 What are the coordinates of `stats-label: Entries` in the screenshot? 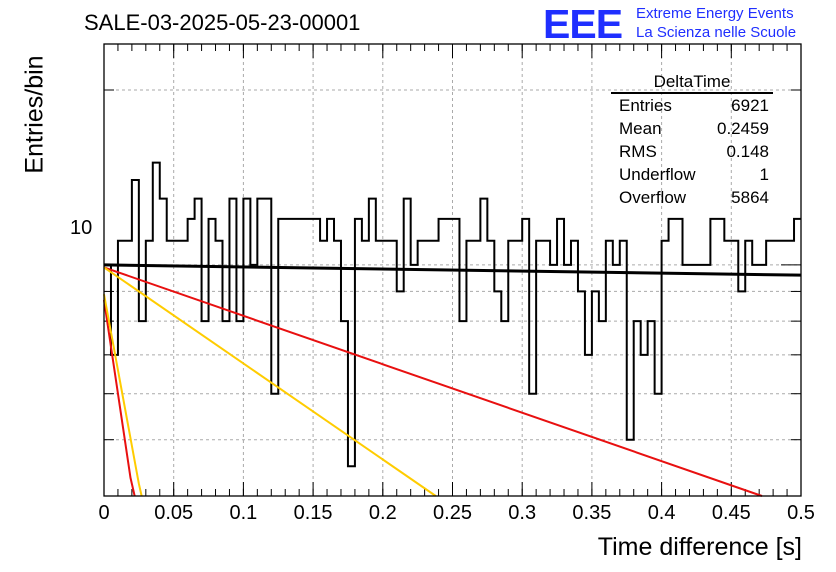 It's located at (645, 105).